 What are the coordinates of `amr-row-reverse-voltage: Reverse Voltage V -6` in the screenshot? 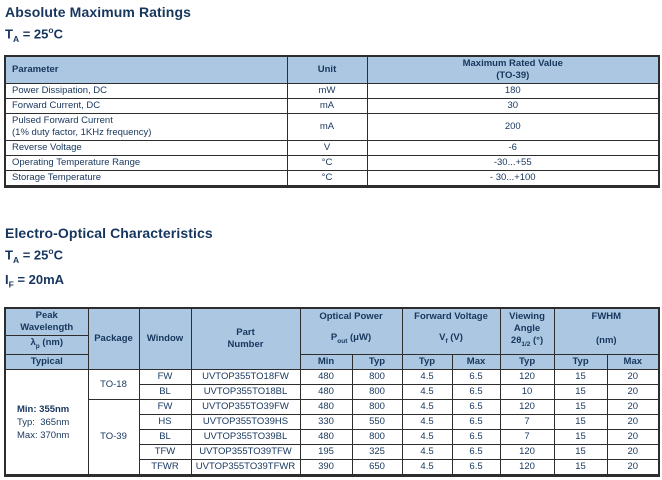 It's located at (332, 147).